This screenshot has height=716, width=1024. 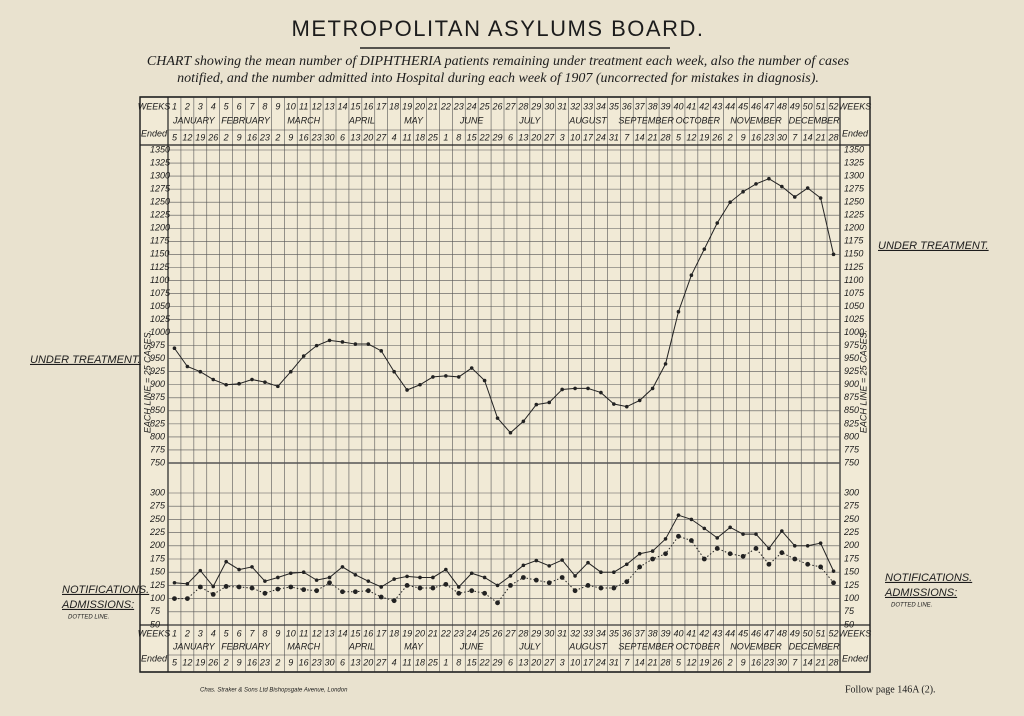 I want to click on y-tick-label: 950, so click(x=157, y=358).